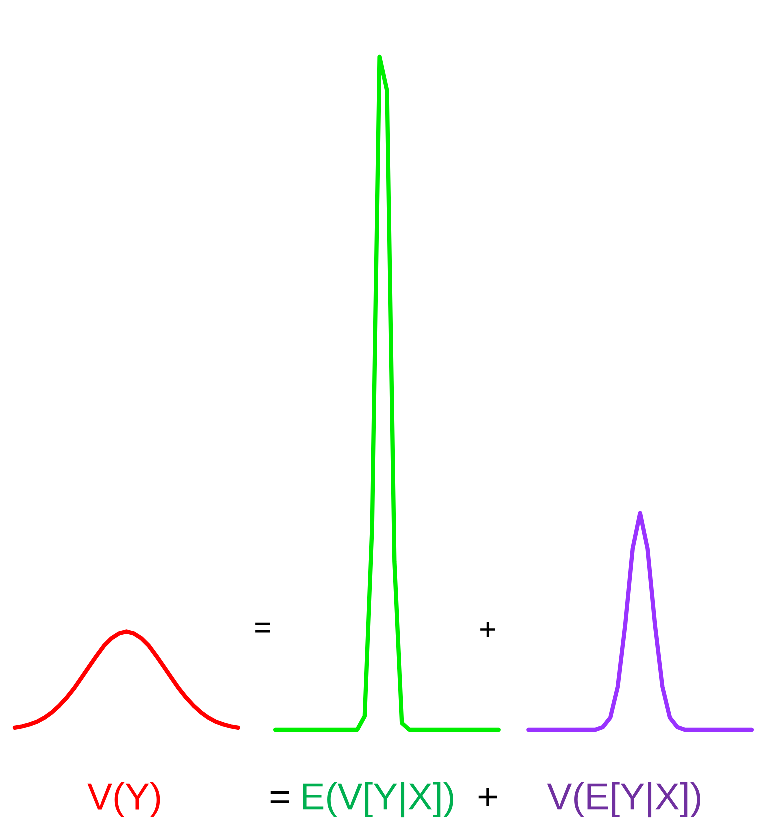 The image size is (757, 826). Describe the element at coordinates (623, 800) in the screenshot. I see `text: V(E[Y|X])` at that location.